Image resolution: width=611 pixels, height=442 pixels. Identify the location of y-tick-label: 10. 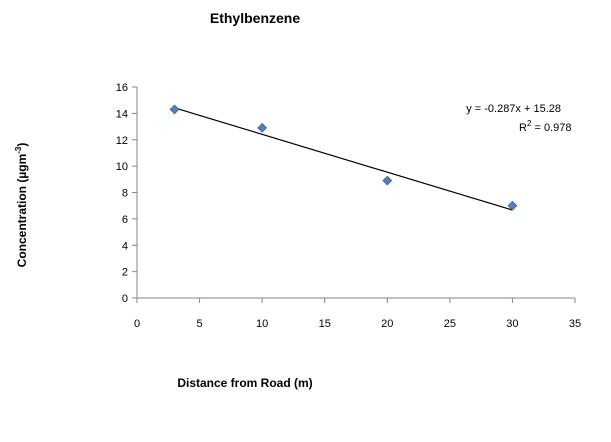
(122, 167).